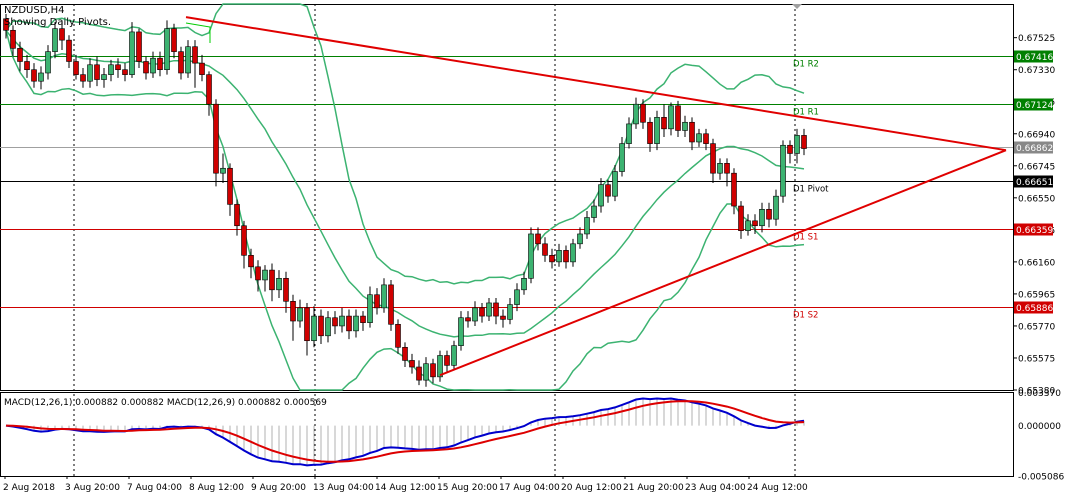  I want to click on price-tick-label-8: 0.65965, so click(1036, 295).